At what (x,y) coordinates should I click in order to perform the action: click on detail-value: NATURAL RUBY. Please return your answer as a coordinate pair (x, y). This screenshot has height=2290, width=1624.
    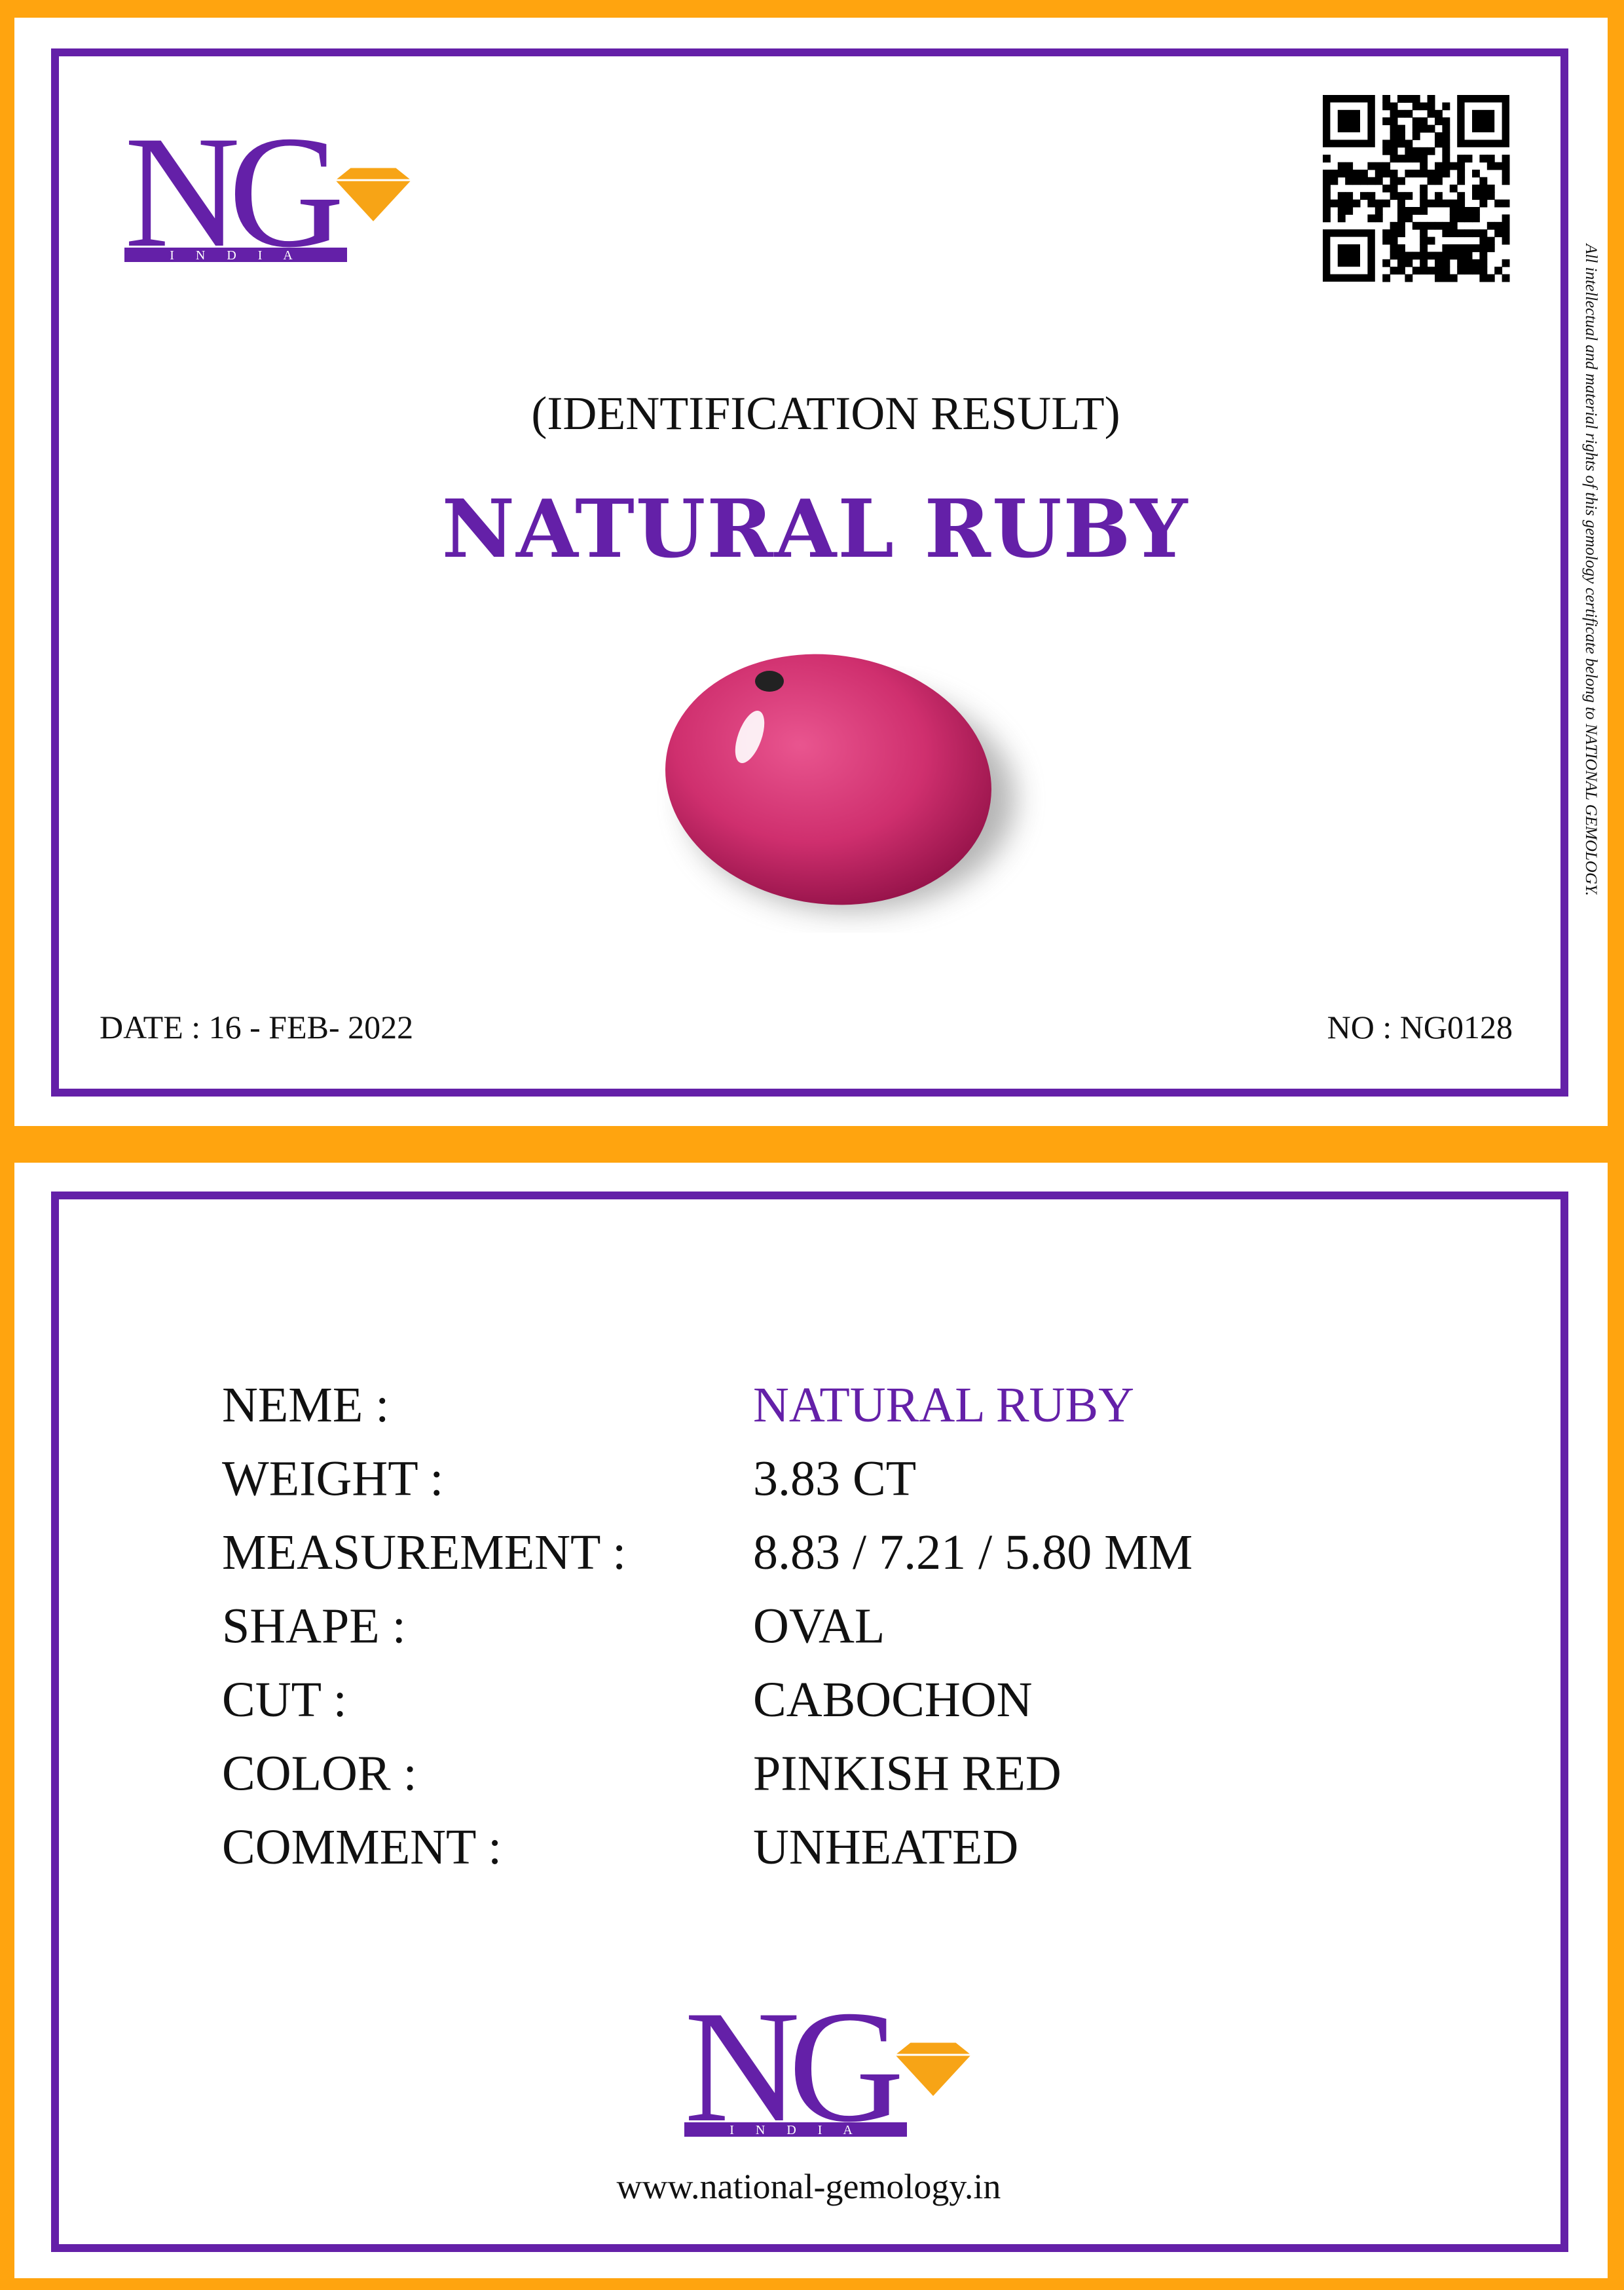
    Looking at the image, I should click on (943, 1406).